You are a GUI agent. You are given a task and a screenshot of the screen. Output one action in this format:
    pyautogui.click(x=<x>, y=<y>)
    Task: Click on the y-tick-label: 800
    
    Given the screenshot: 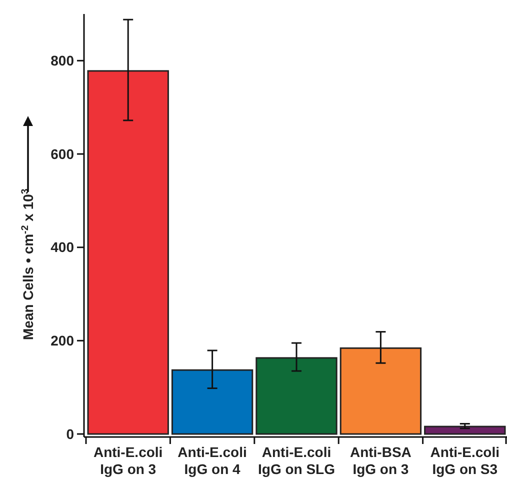 What is the action you would take?
    pyautogui.click(x=62, y=60)
    